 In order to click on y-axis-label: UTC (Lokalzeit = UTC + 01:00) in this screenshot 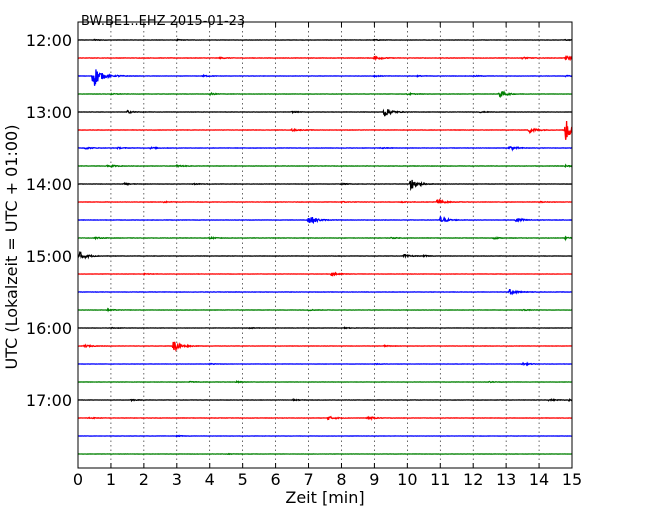, I will do `click(11, 247)`.